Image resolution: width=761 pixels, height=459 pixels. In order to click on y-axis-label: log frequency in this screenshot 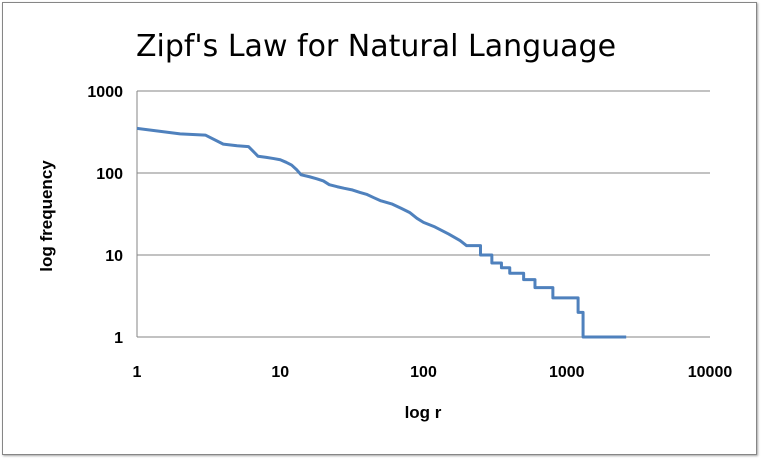, I will do `click(46, 216)`.